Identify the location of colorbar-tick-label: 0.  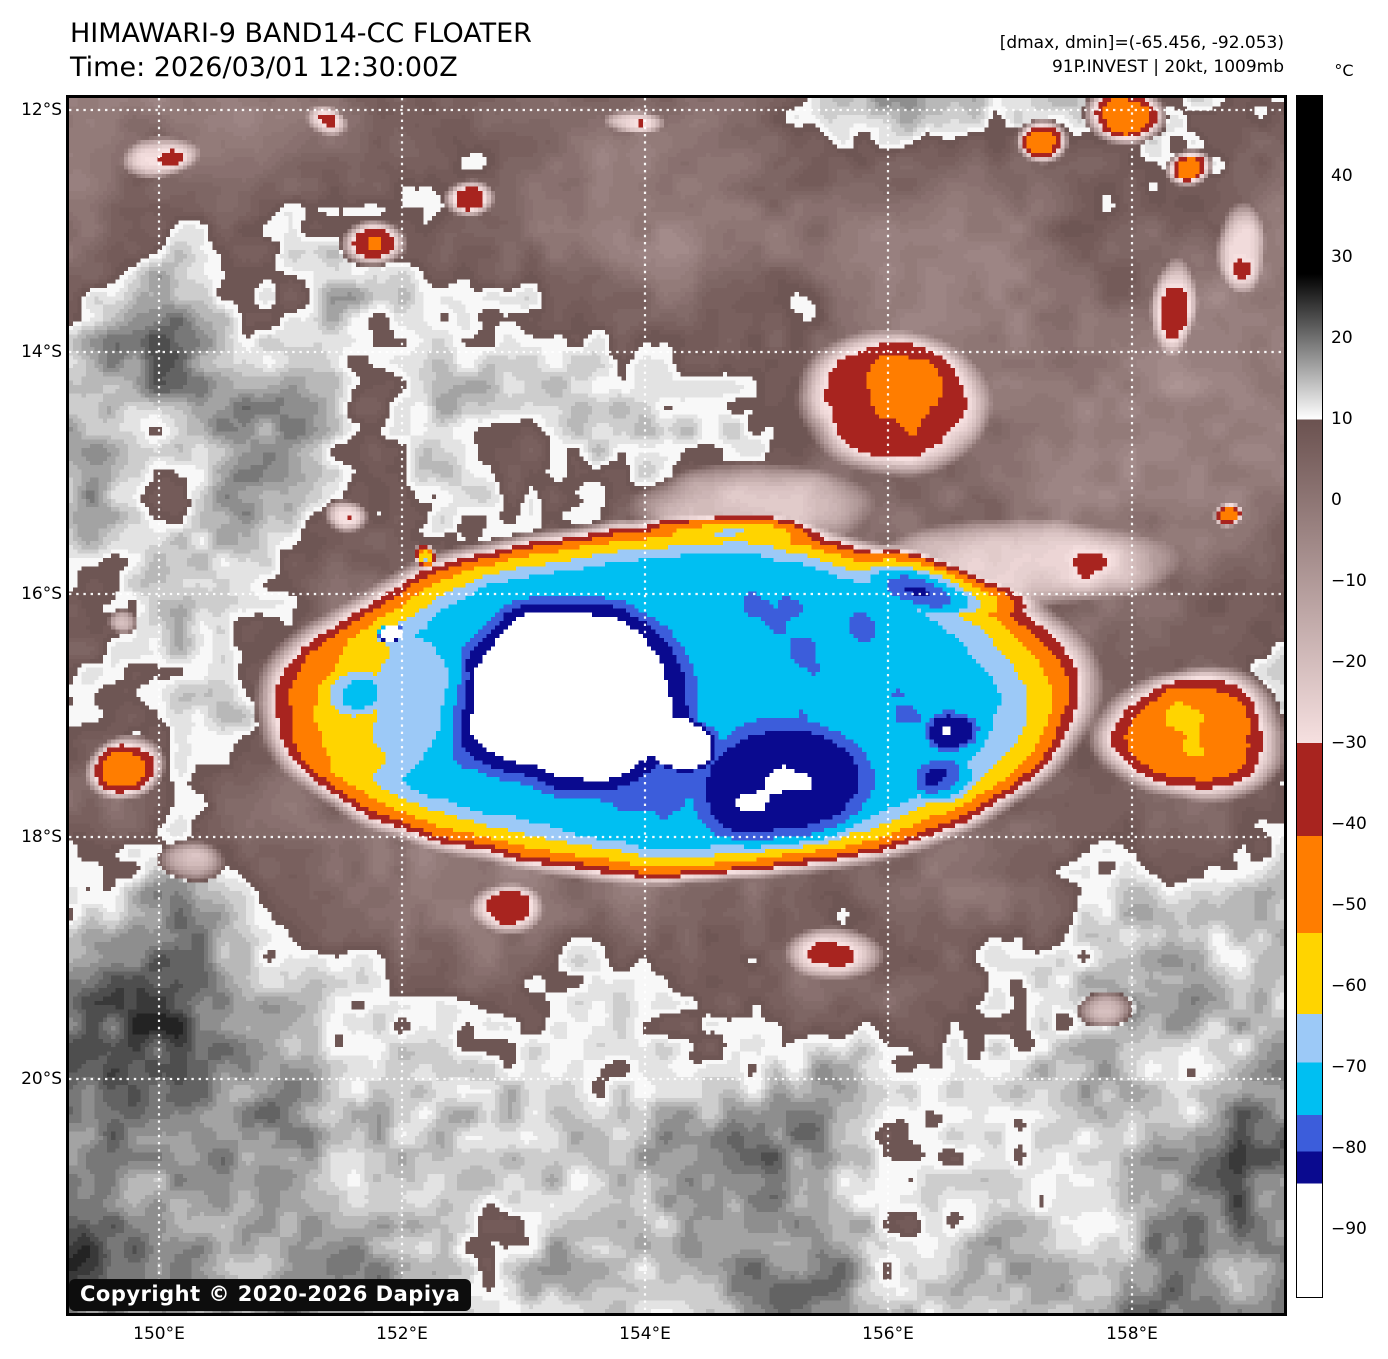
(1336, 500).